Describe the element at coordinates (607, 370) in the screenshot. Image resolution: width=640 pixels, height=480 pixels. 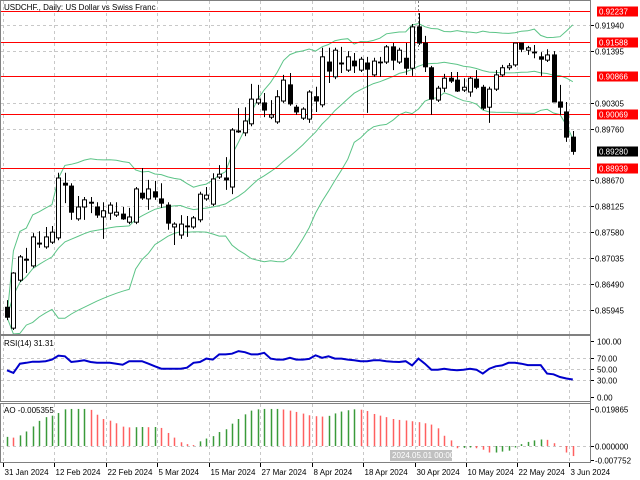
I see `rsi-tick-label: 50.00` at that location.